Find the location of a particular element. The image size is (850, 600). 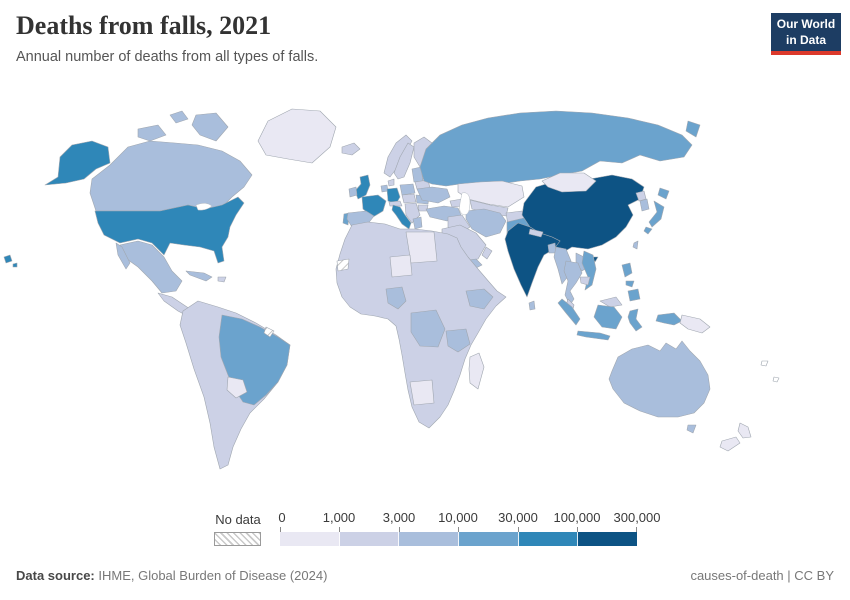

country-ireland is located at coordinates (353, 192).